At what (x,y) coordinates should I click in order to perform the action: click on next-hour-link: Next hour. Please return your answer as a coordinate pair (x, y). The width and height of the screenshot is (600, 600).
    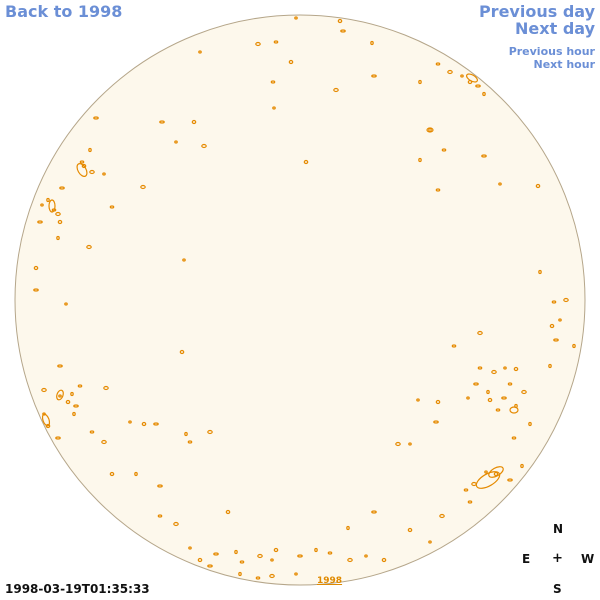
    Looking at the image, I should click on (564, 64).